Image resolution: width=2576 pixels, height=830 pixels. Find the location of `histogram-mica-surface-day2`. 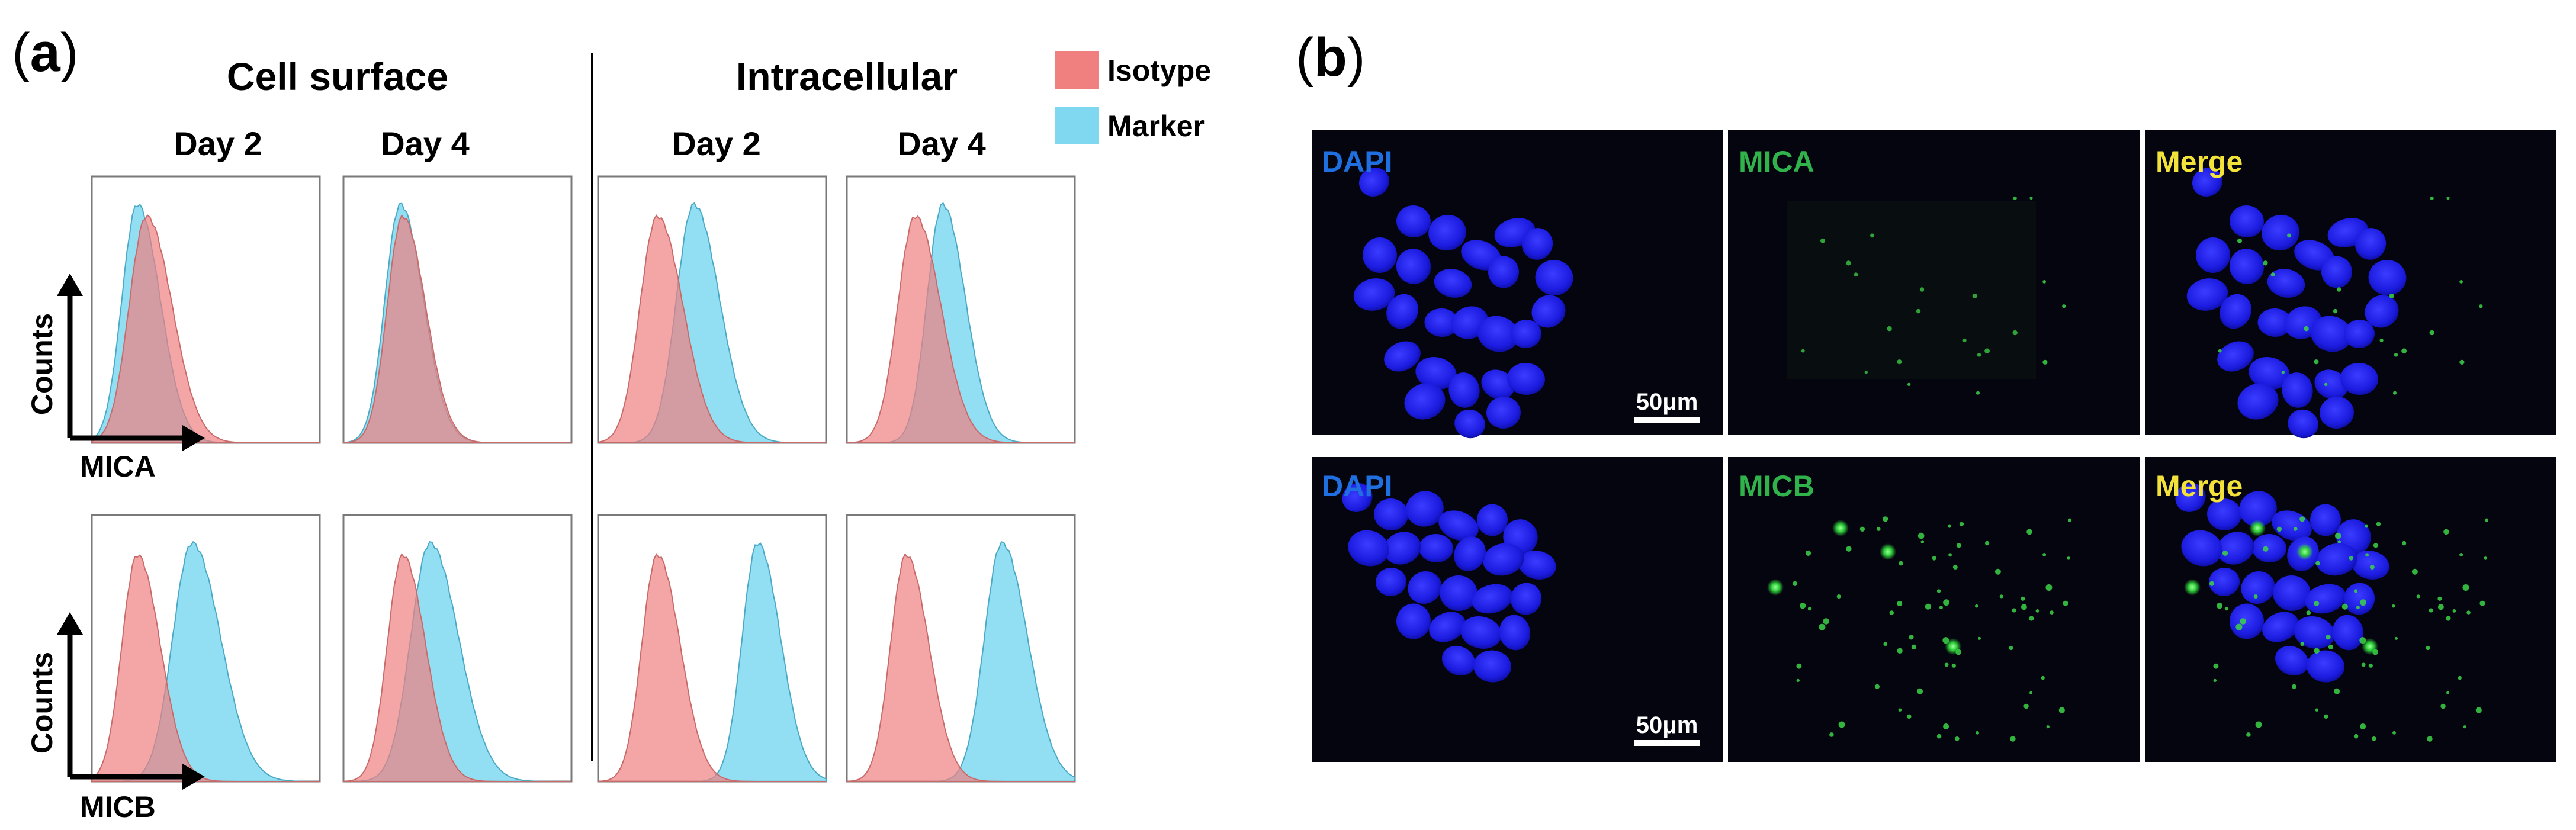

histogram-mica-surface-day2 is located at coordinates (206, 309).